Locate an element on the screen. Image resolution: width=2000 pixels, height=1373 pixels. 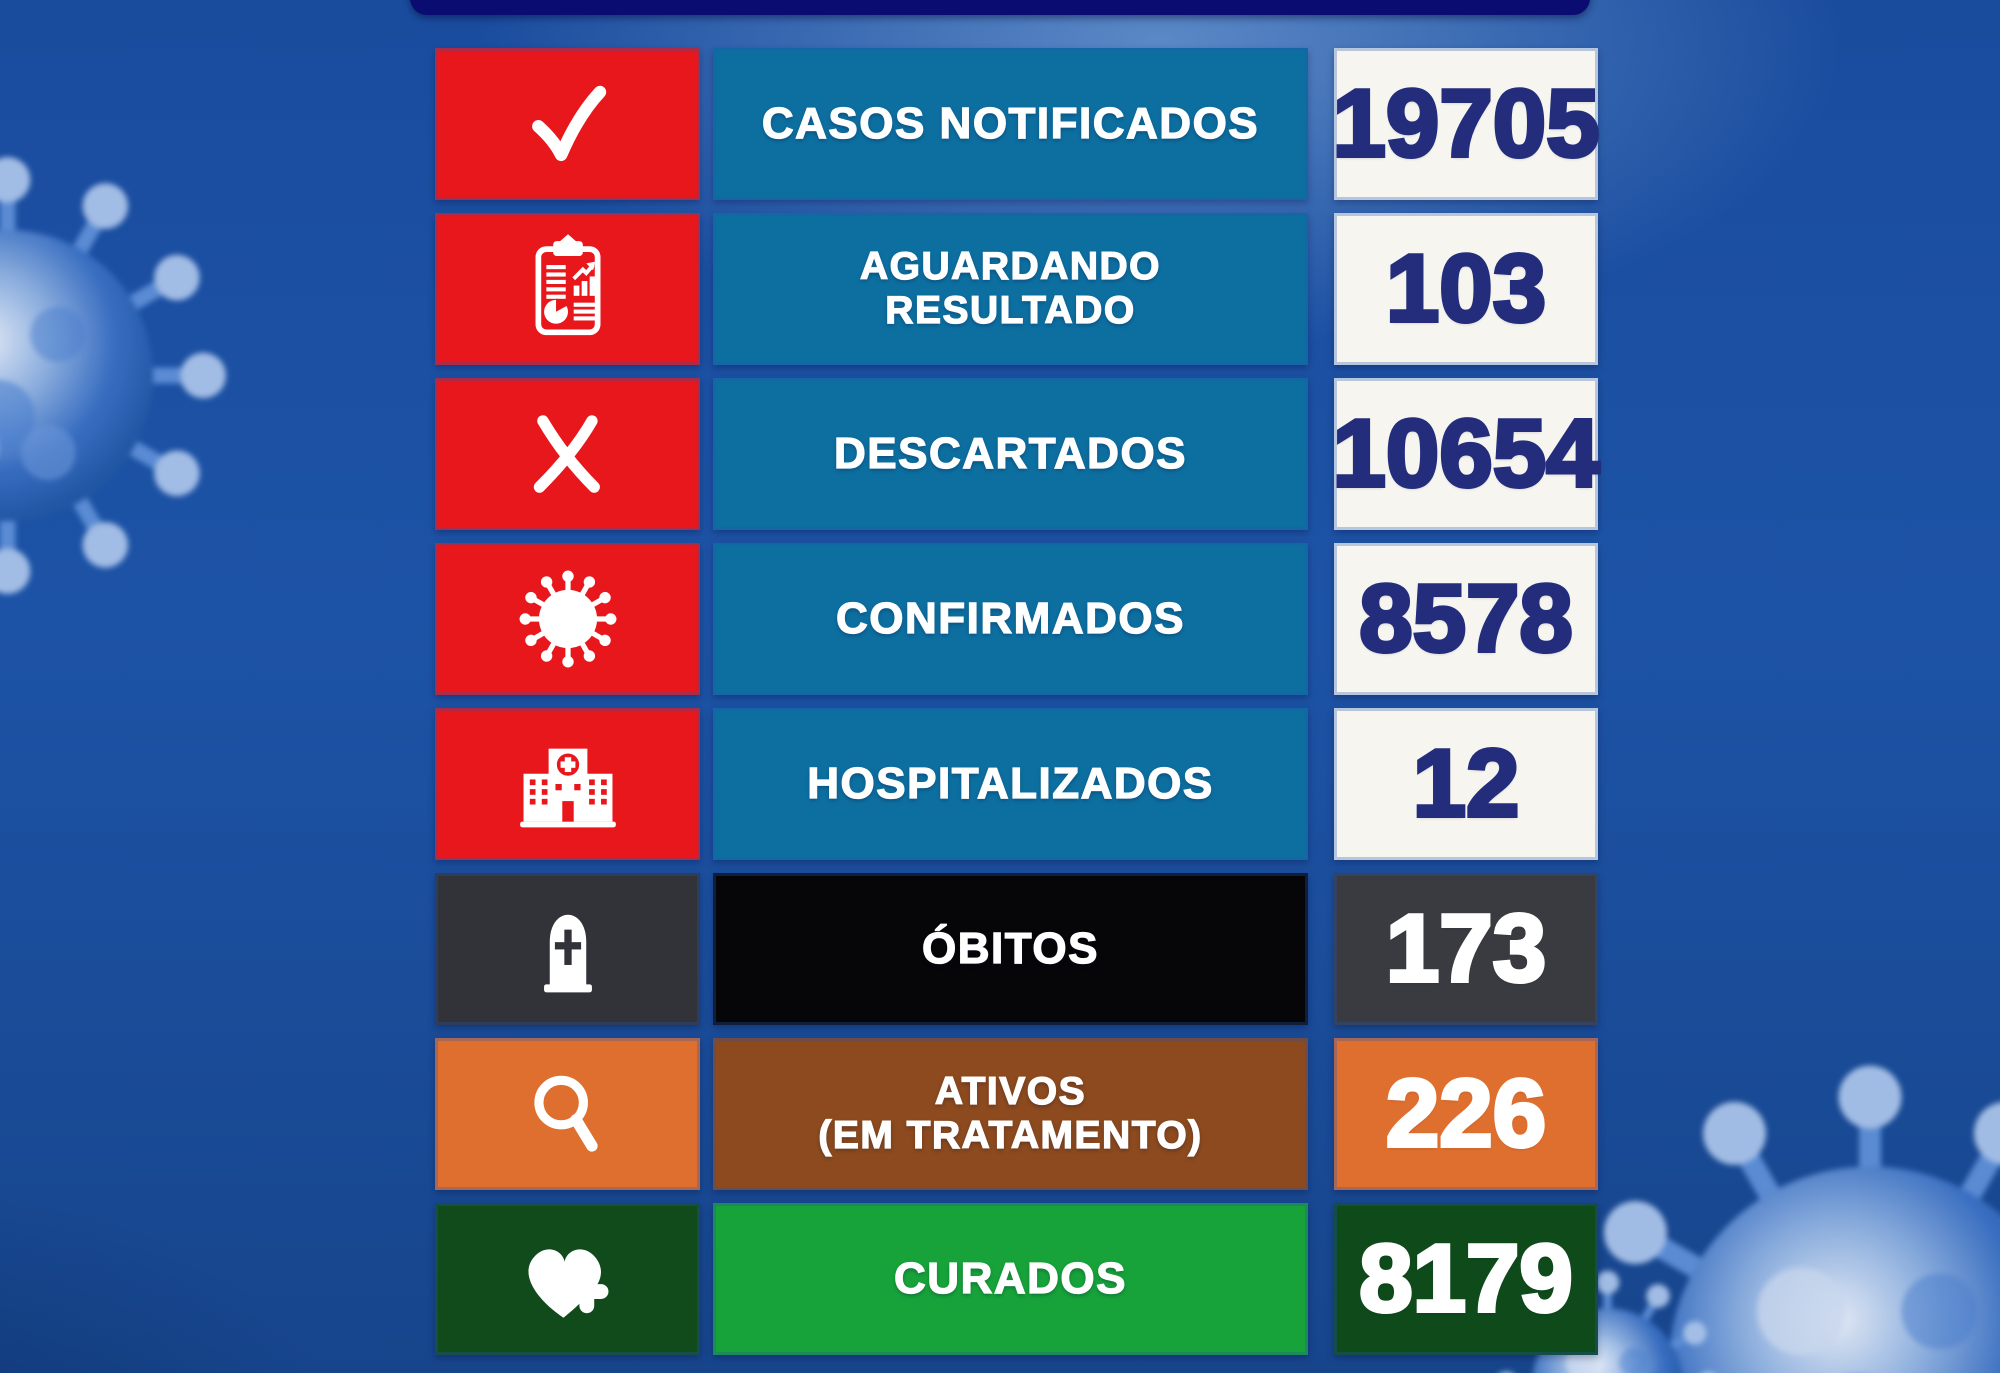
stat-value-box: 19705 is located at coordinates (1466, 124).